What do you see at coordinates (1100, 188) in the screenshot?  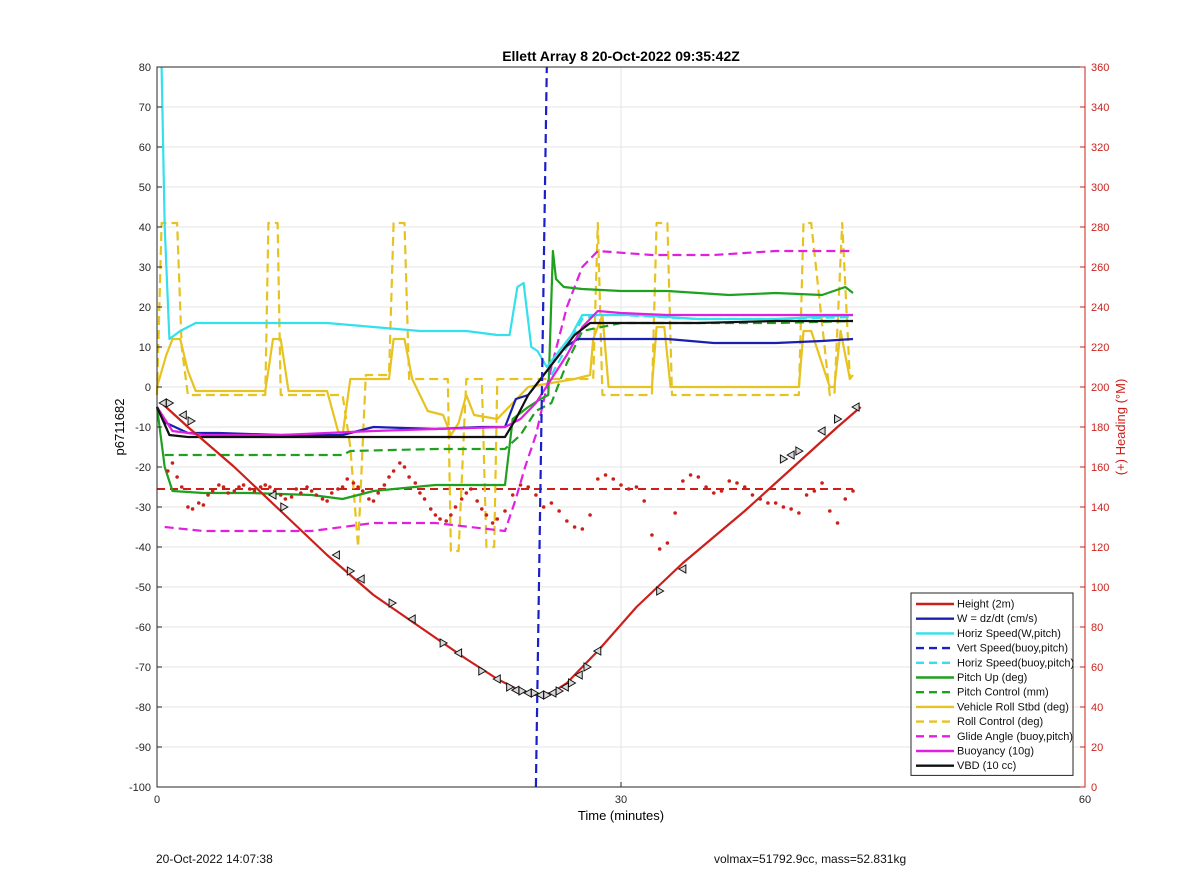 I see `y2-tick-label: 300` at bounding box center [1100, 188].